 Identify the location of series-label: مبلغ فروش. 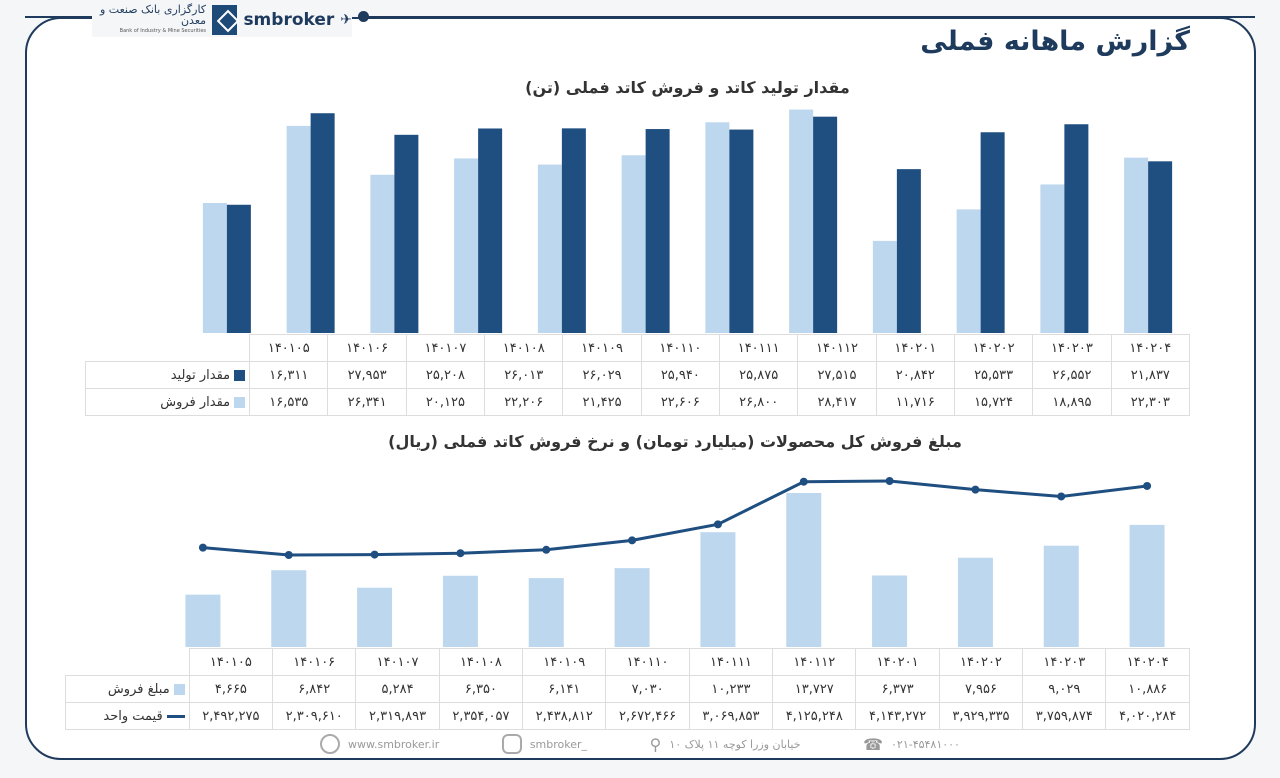
(127, 689).